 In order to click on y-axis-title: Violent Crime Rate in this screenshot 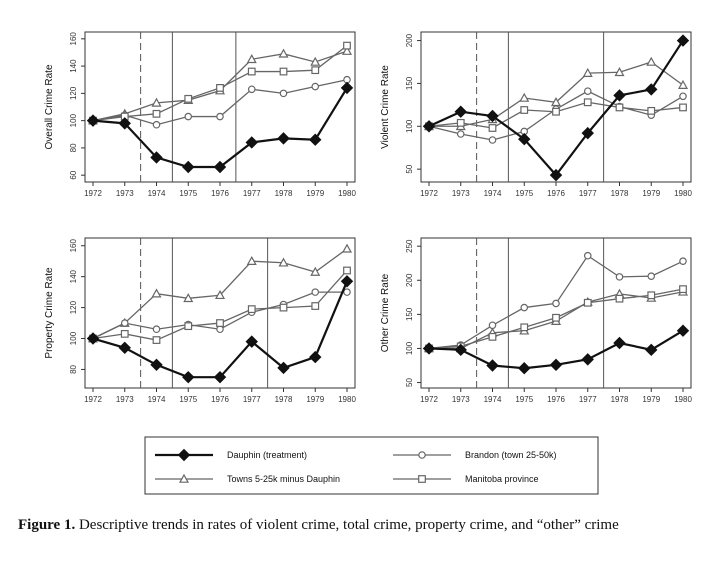, I will do `click(385, 107)`.